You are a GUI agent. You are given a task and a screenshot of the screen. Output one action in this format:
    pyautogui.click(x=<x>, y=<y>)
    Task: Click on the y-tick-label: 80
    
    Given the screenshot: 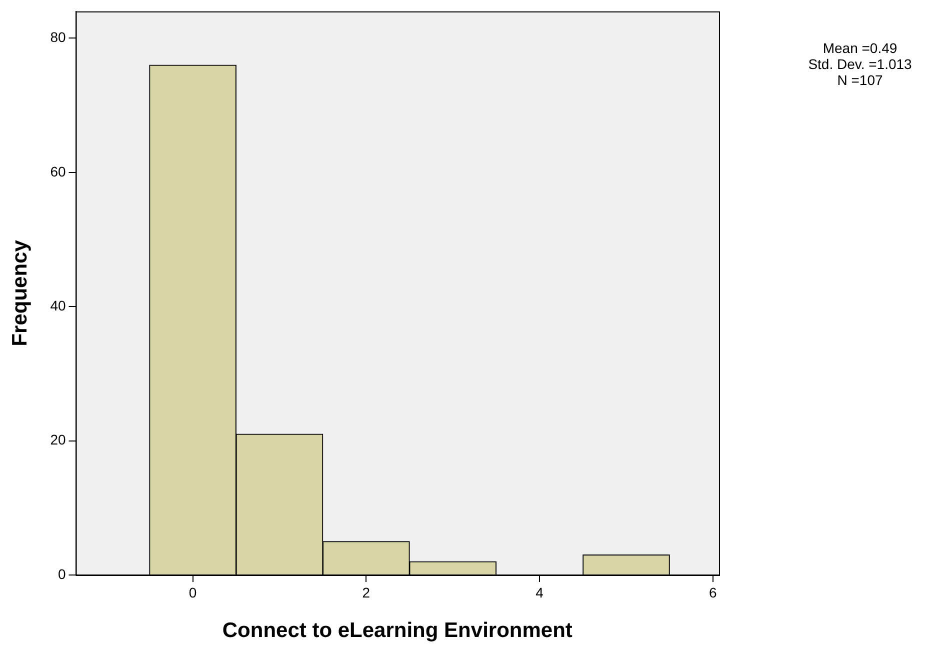 What is the action you would take?
    pyautogui.click(x=58, y=37)
    